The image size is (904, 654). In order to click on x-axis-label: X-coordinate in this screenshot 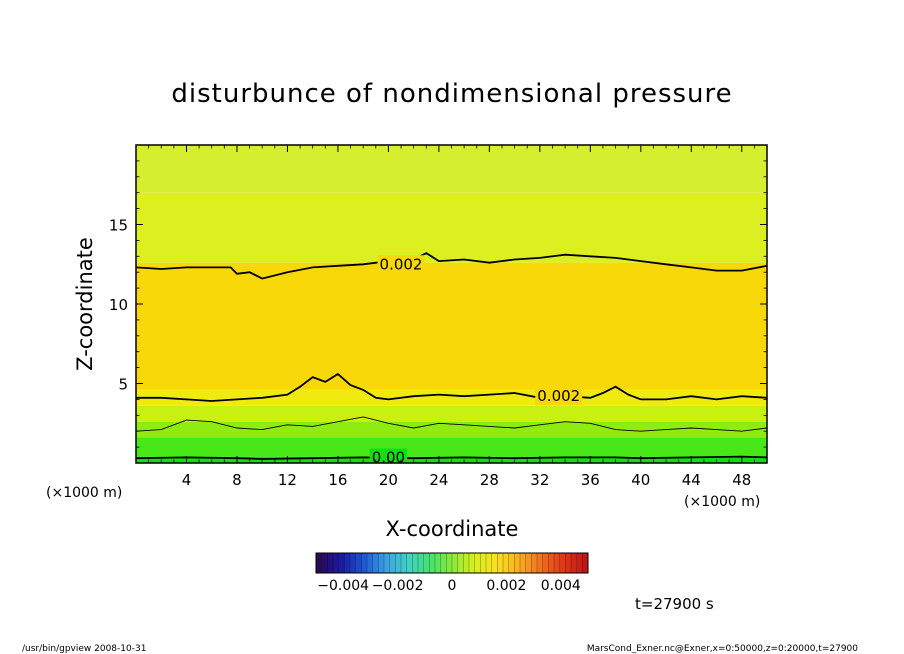, I will do `click(452, 529)`.